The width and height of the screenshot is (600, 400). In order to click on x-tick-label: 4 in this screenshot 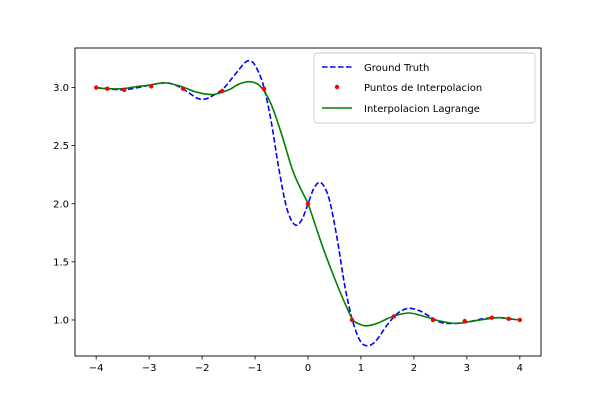, I will do `click(520, 368)`.